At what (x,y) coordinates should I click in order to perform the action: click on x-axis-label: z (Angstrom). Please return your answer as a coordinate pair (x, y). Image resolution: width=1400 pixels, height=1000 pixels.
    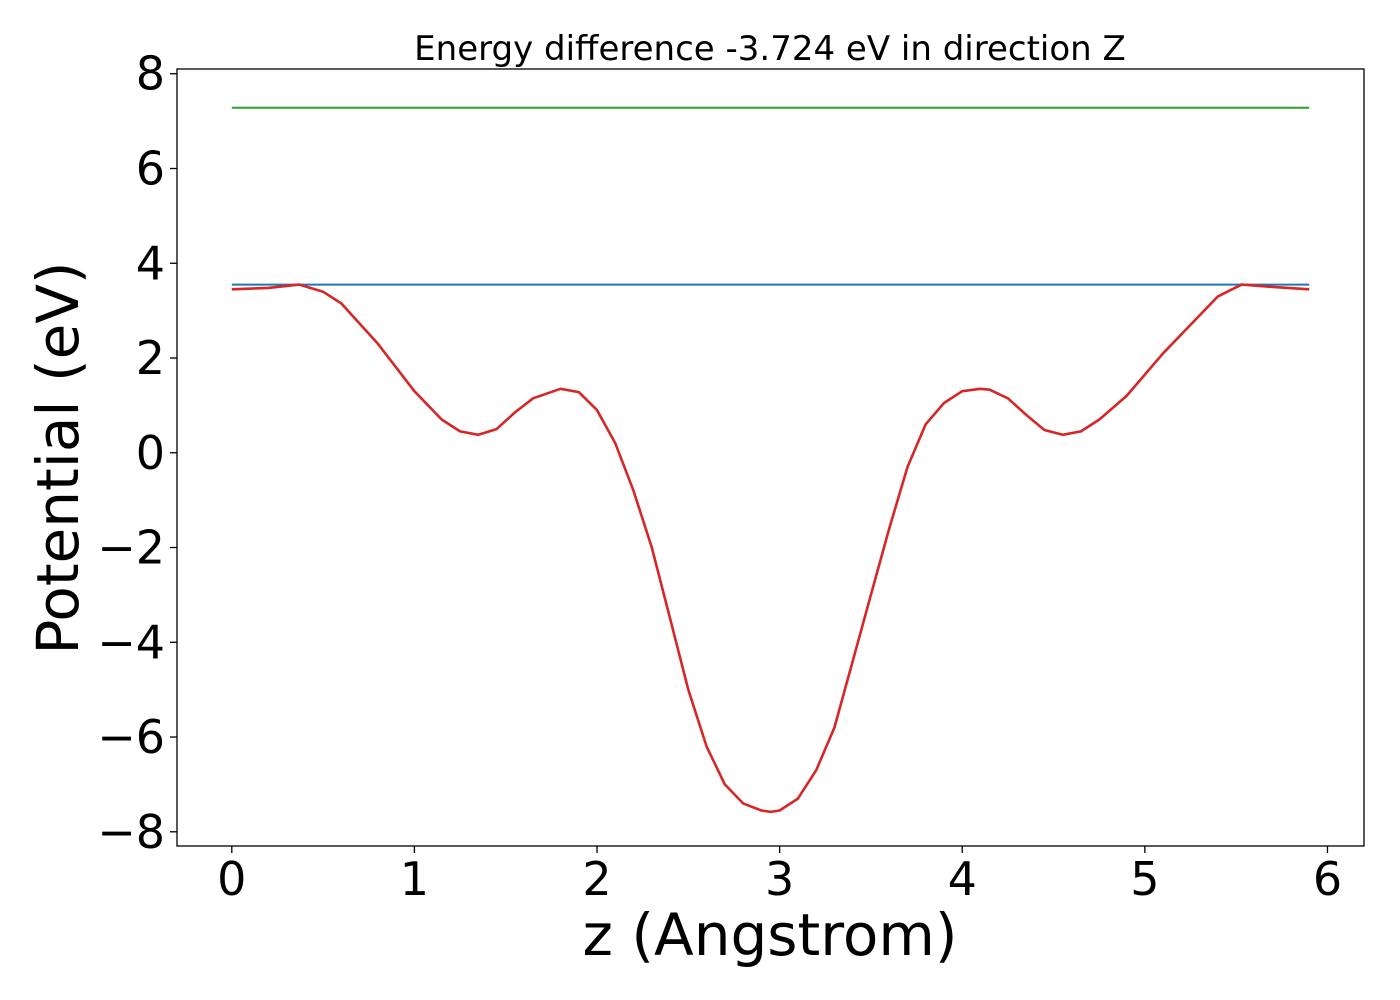
    Looking at the image, I should click on (770, 935).